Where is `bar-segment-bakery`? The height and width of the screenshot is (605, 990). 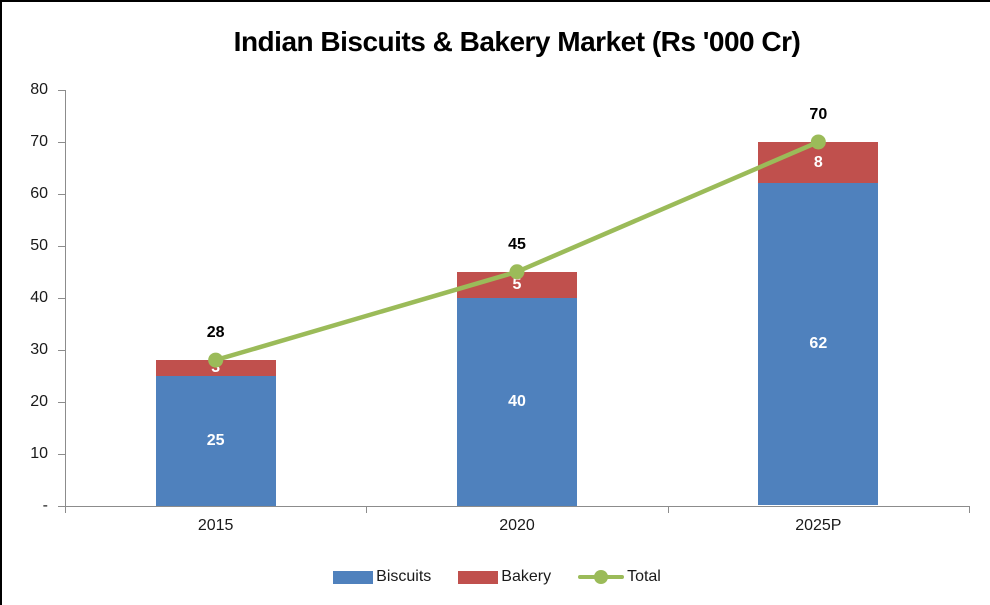 bar-segment-bakery is located at coordinates (215, 368).